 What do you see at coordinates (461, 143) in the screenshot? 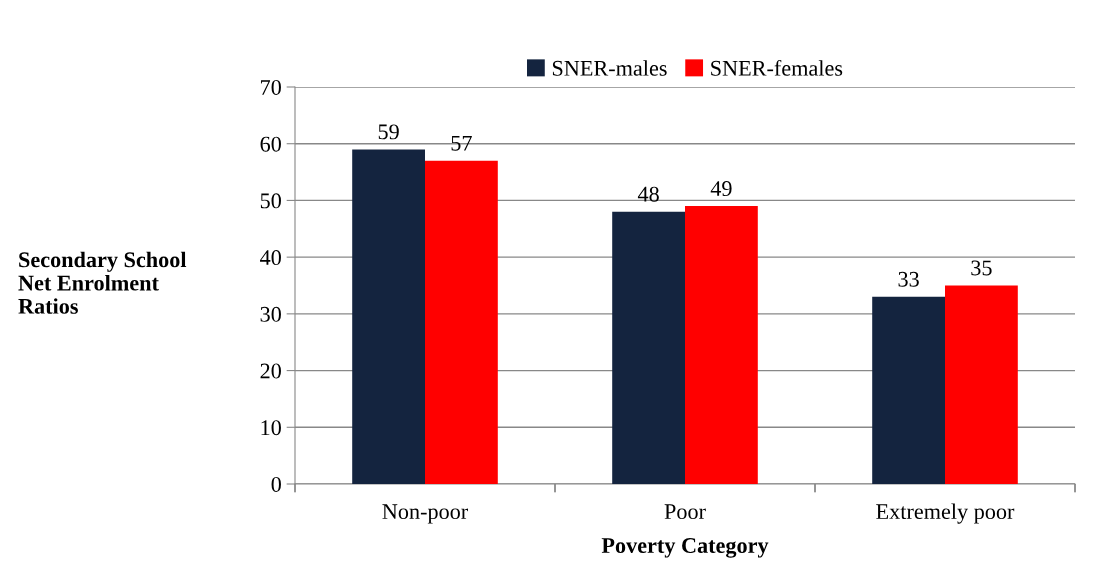
I see `data-label: 57` at bounding box center [461, 143].